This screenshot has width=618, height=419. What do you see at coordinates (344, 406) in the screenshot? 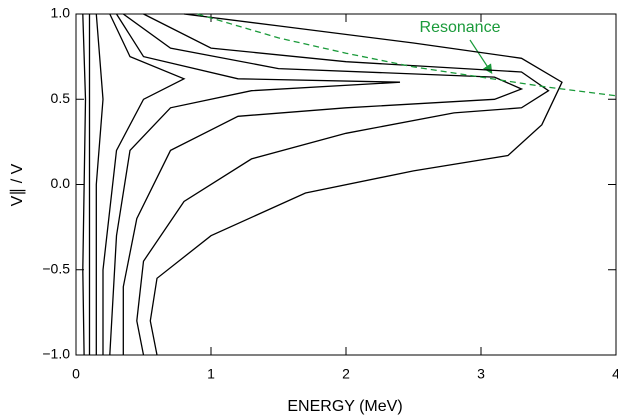
I see `x-axis-label: ENERGY (MeV)` at bounding box center [344, 406].